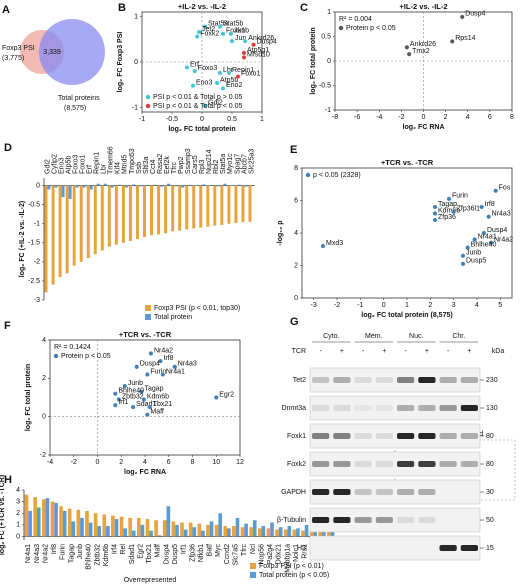 This screenshot has height=587, width=520. Describe the element at coordinates (50, 462) in the screenshot. I see `x-tick-label: -4` at that location.